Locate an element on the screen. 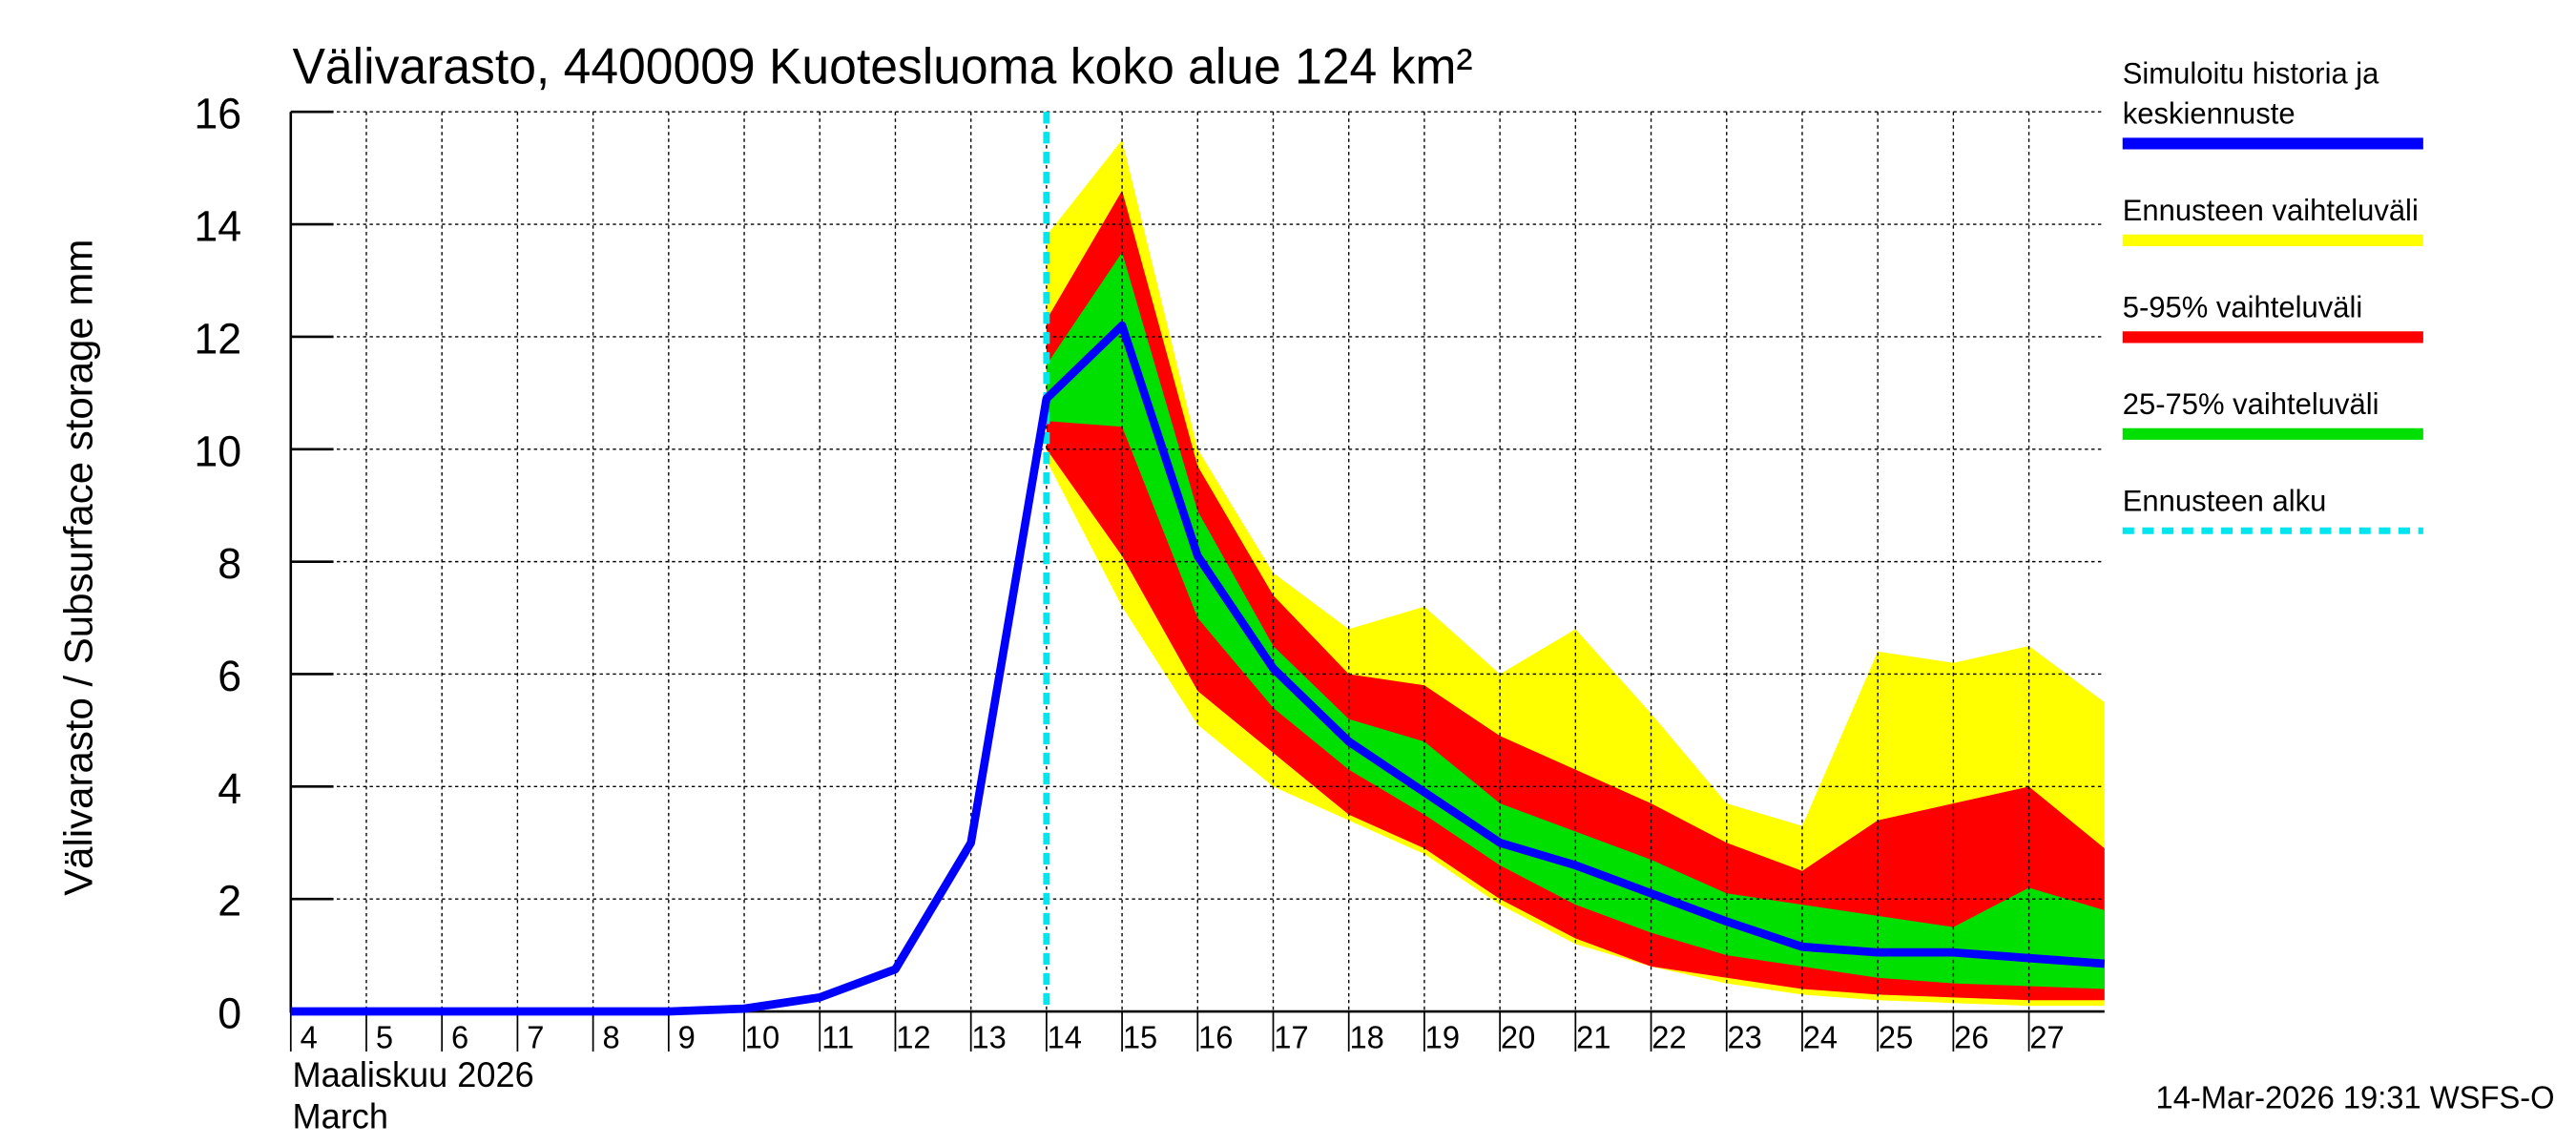  y-tick-label: 6 is located at coordinates (229, 676).